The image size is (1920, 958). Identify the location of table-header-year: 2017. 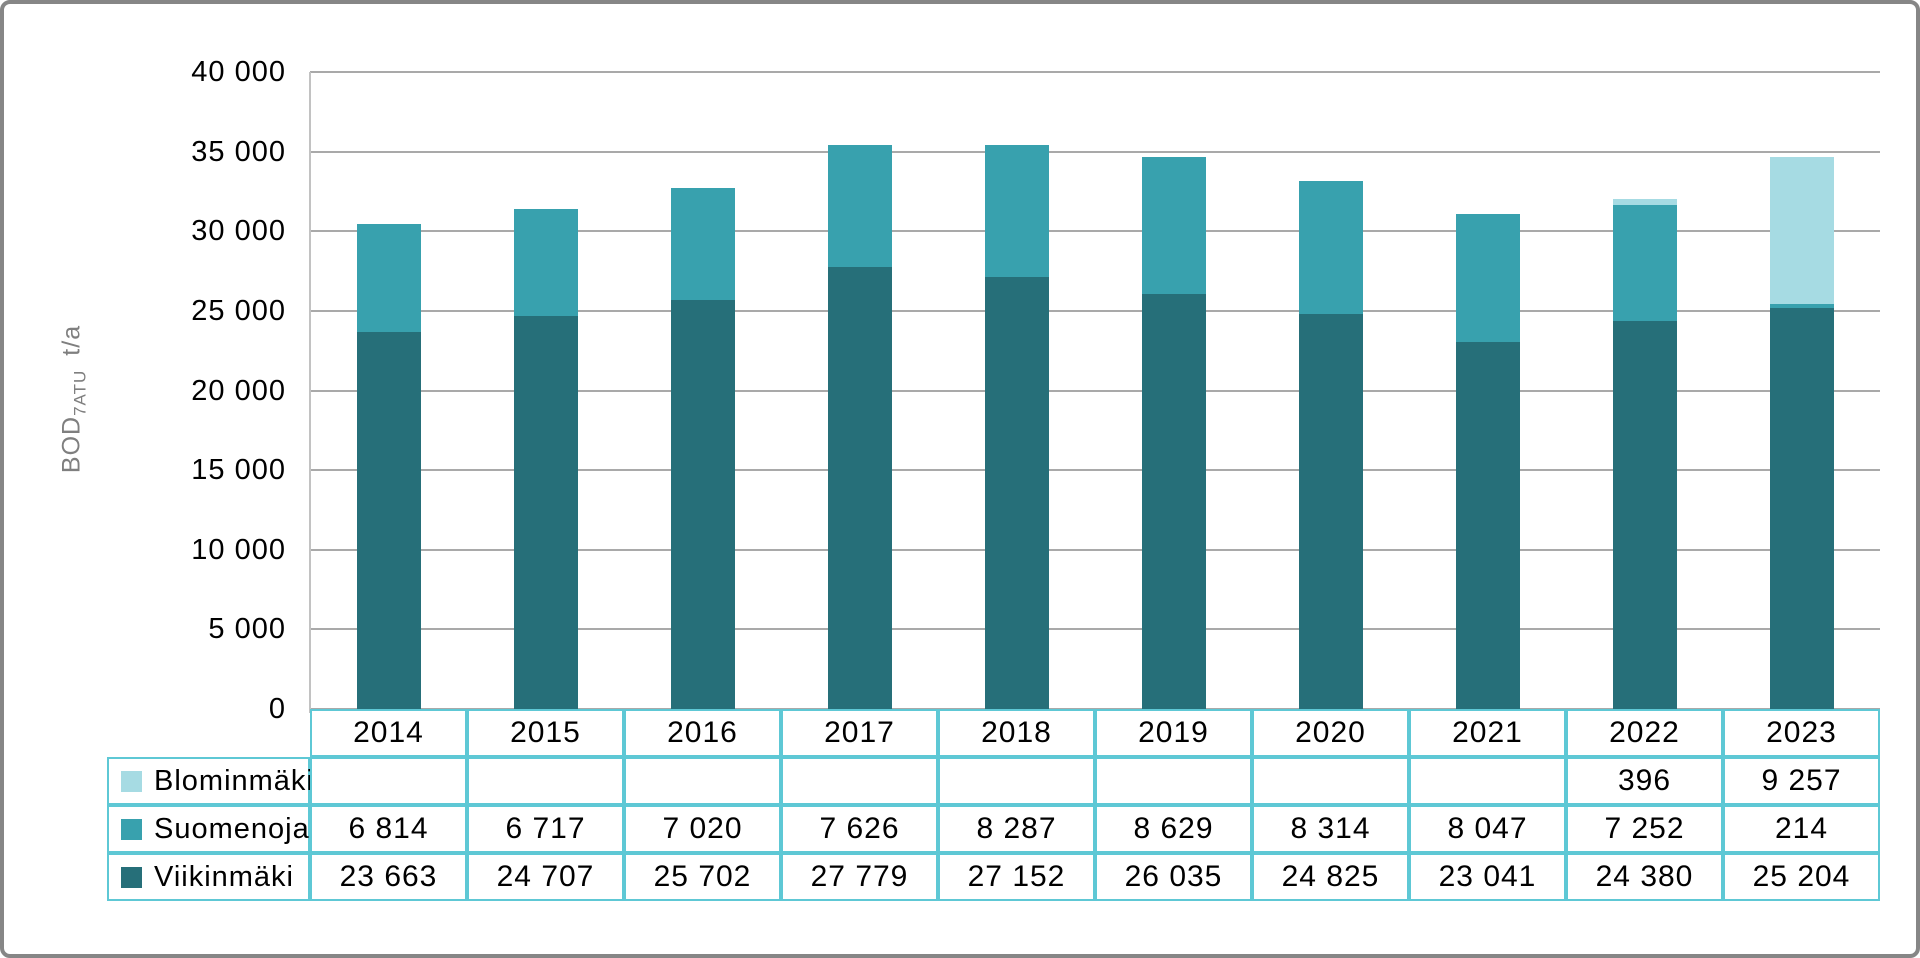
(859, 733).